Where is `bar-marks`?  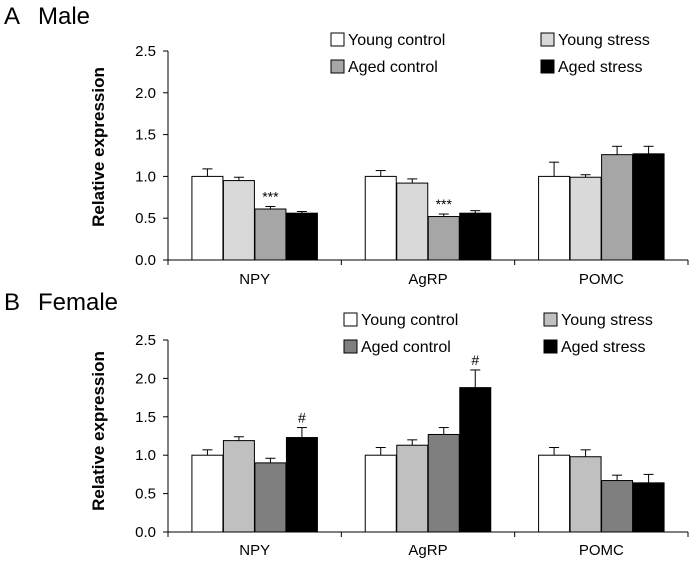 bar-marks is located at coordinates (428, 203).